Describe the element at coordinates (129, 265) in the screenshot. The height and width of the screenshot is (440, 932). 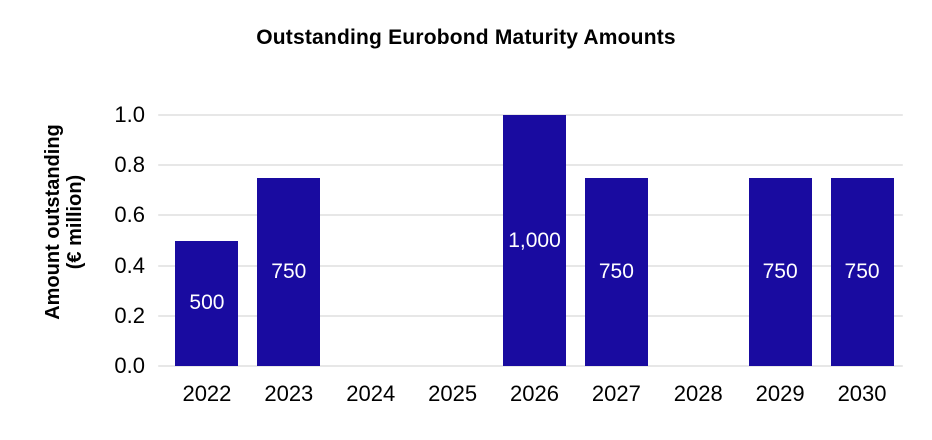
I see `y-tick-label-0.4: 0.4` at that location.